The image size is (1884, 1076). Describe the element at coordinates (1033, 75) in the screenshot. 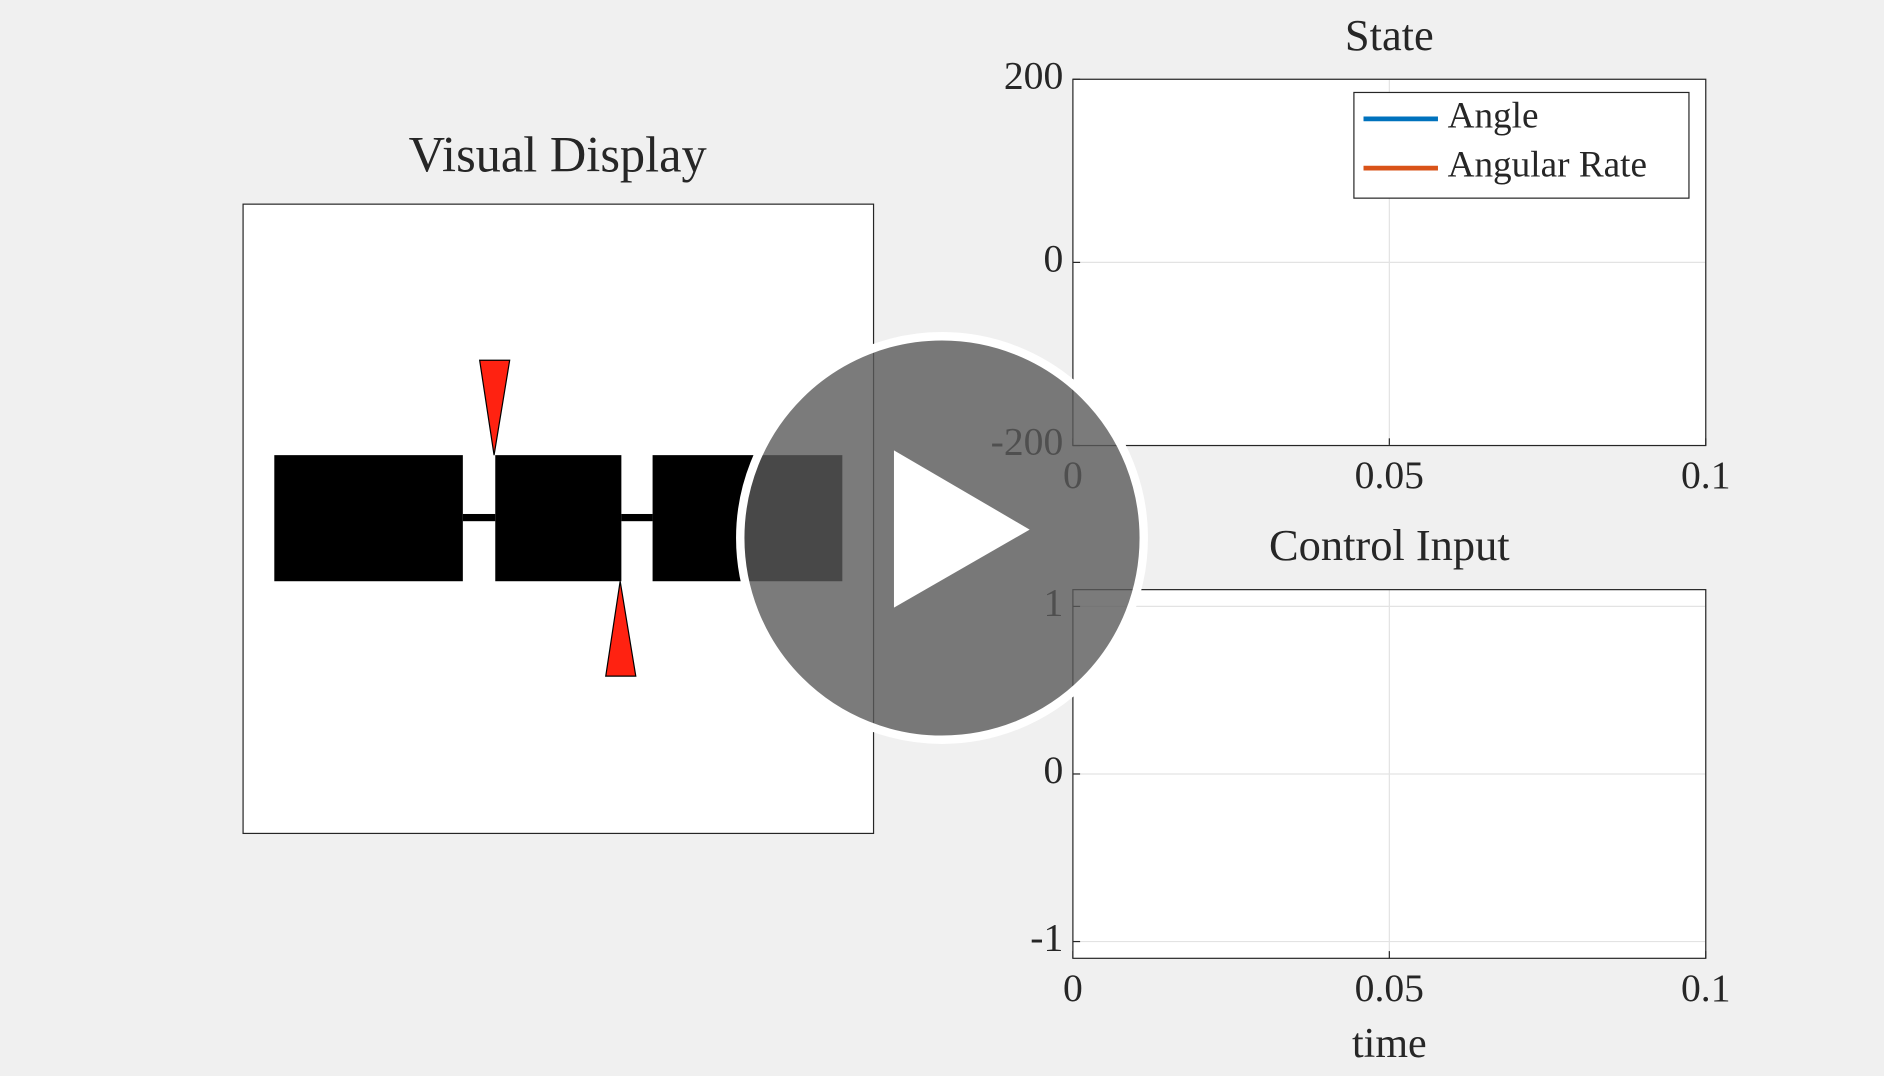

I see `y-tick-label: 200` at that location.